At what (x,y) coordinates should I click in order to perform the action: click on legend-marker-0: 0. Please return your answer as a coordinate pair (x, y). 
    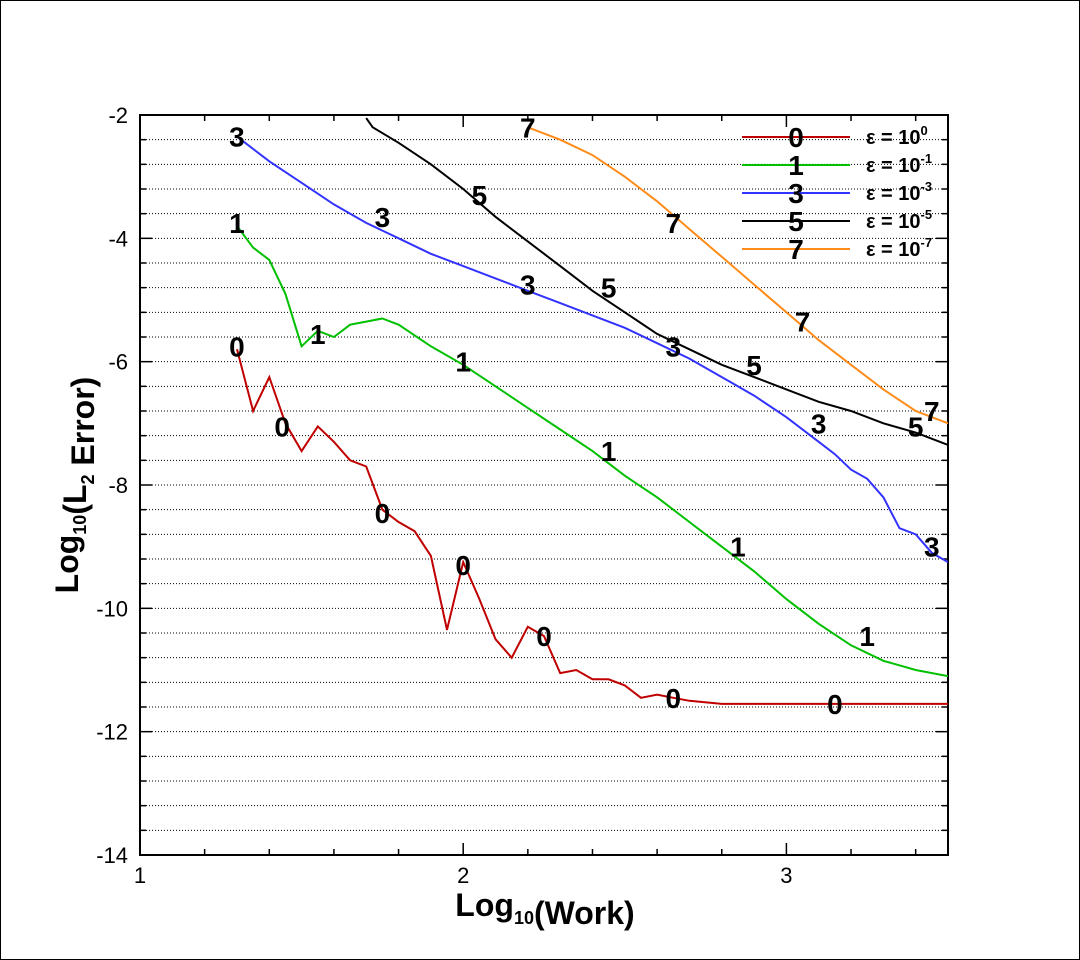
    Looking at the image, I should click on (796, 137).